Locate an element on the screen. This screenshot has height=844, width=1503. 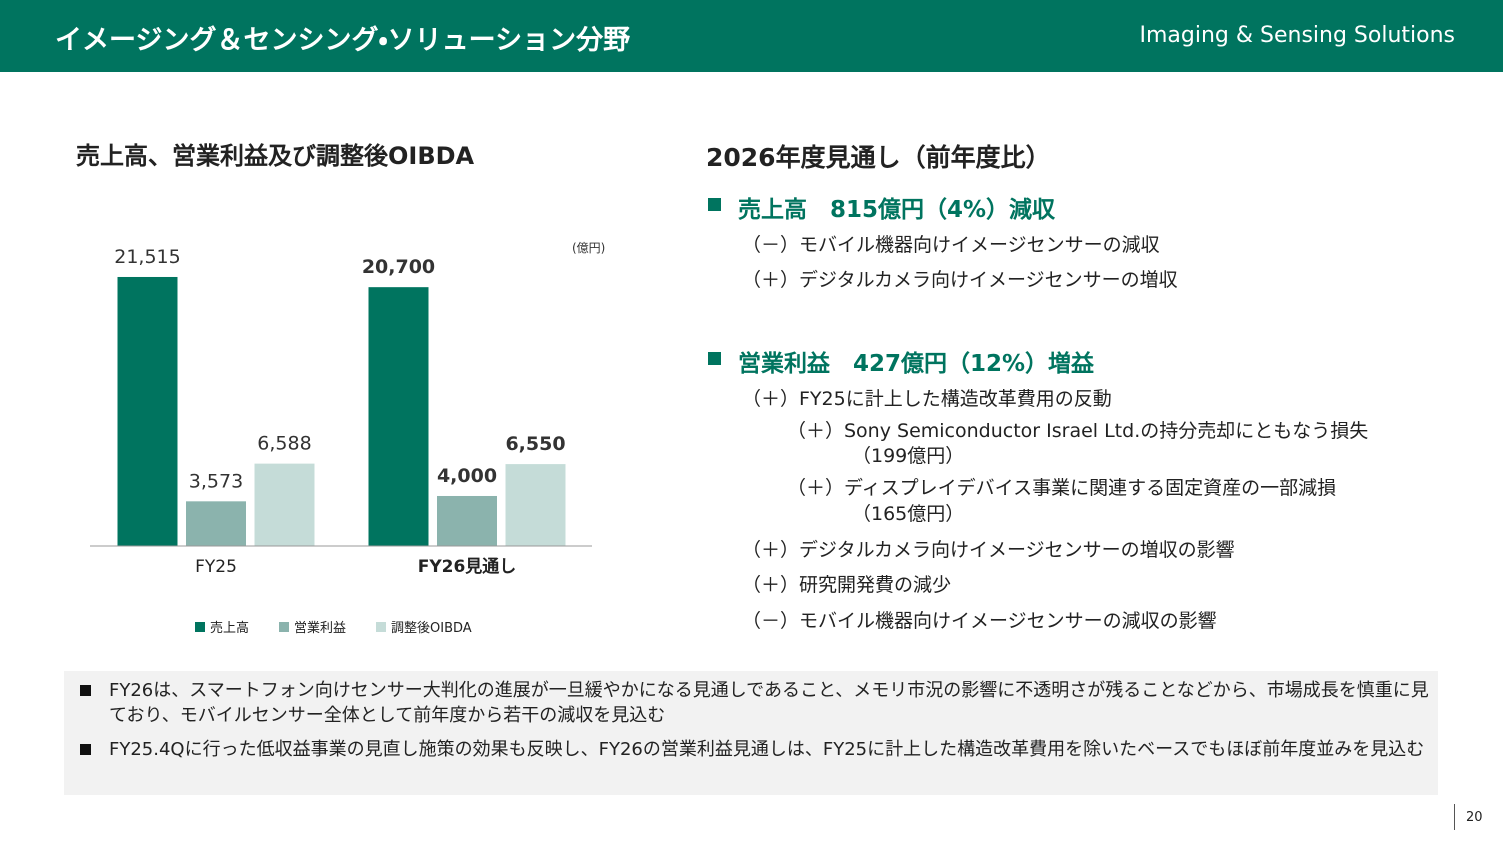
value-label: 4,000 is located at coordinates (467, 476).